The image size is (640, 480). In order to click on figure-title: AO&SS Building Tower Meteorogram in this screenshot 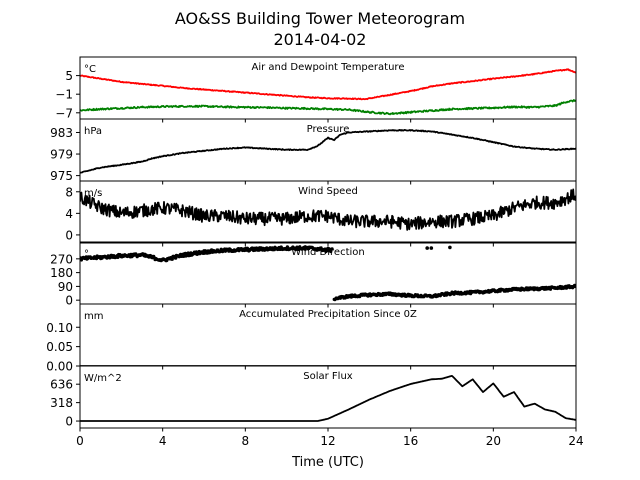, I will do `click(320, 18)`.